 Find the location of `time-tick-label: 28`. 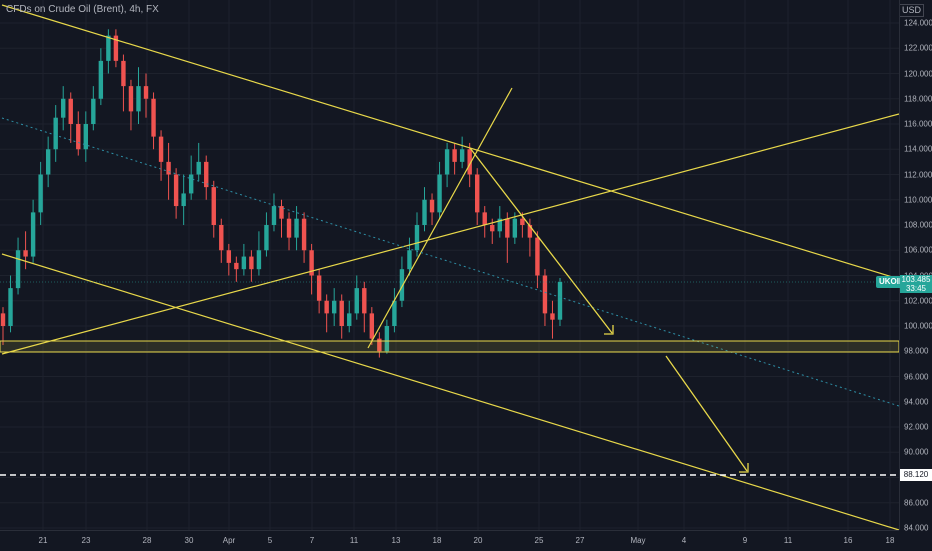

time-tick-label: 28 is located at coordinates (147, 540).